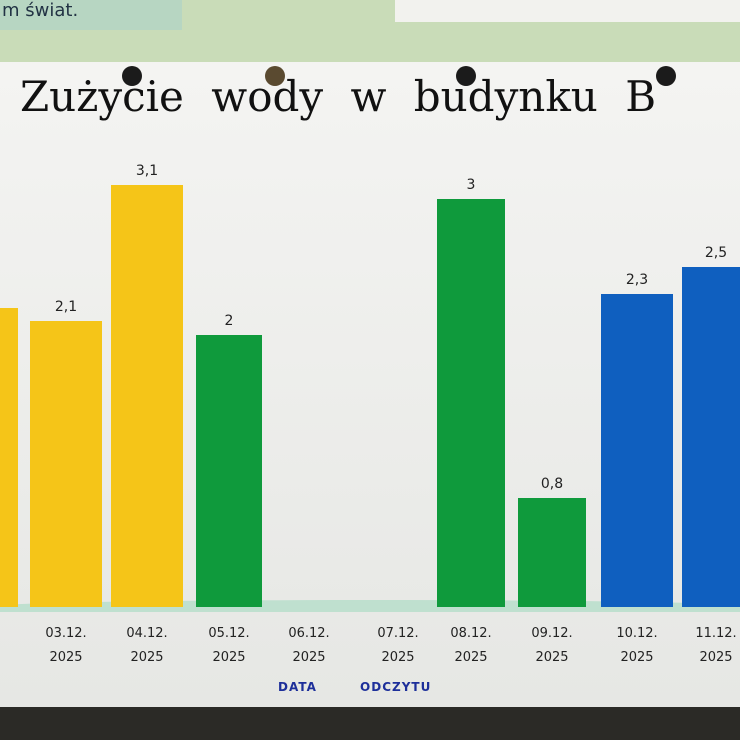 The image size is (740, 740). I want to click on paper-note, so click(567, 11).